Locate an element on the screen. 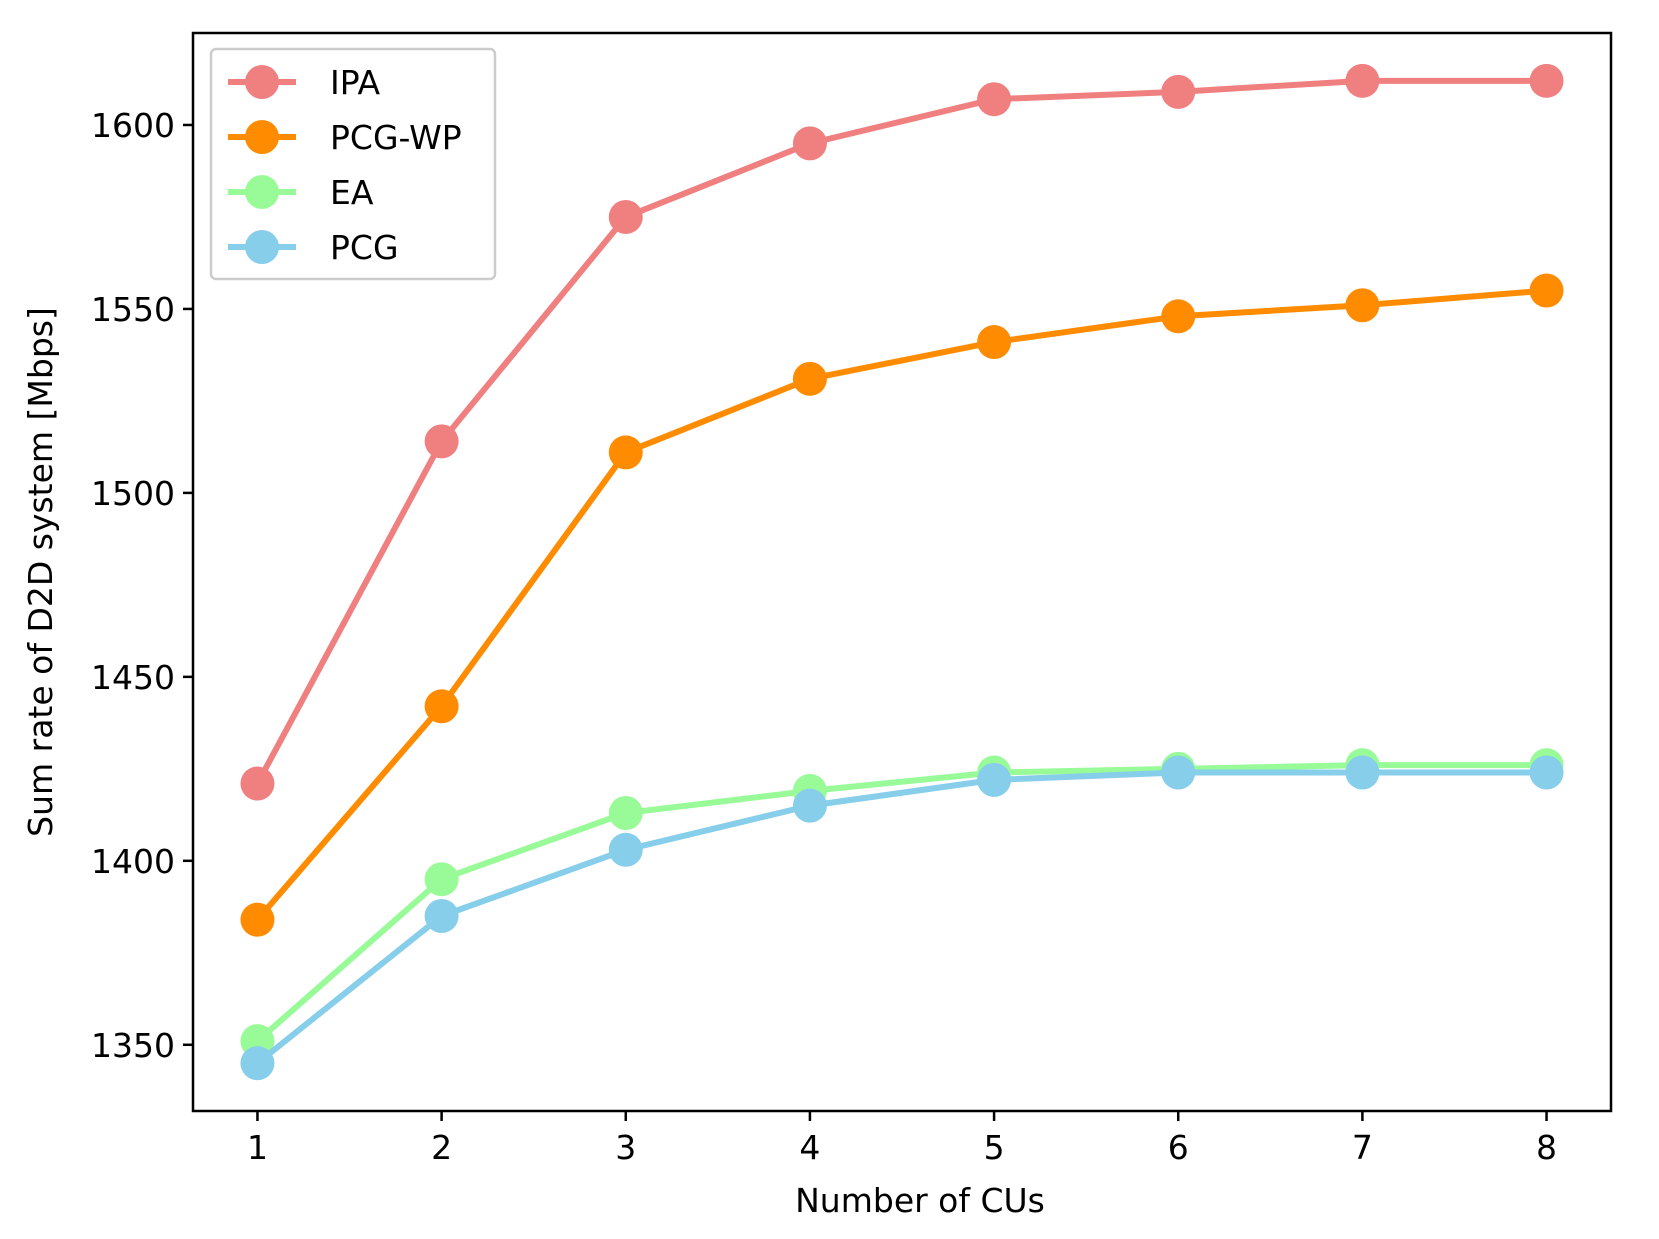 This screenshot has height=1239, width=1659. y-tick-label: 1600 is located at coordinates (133, 125).